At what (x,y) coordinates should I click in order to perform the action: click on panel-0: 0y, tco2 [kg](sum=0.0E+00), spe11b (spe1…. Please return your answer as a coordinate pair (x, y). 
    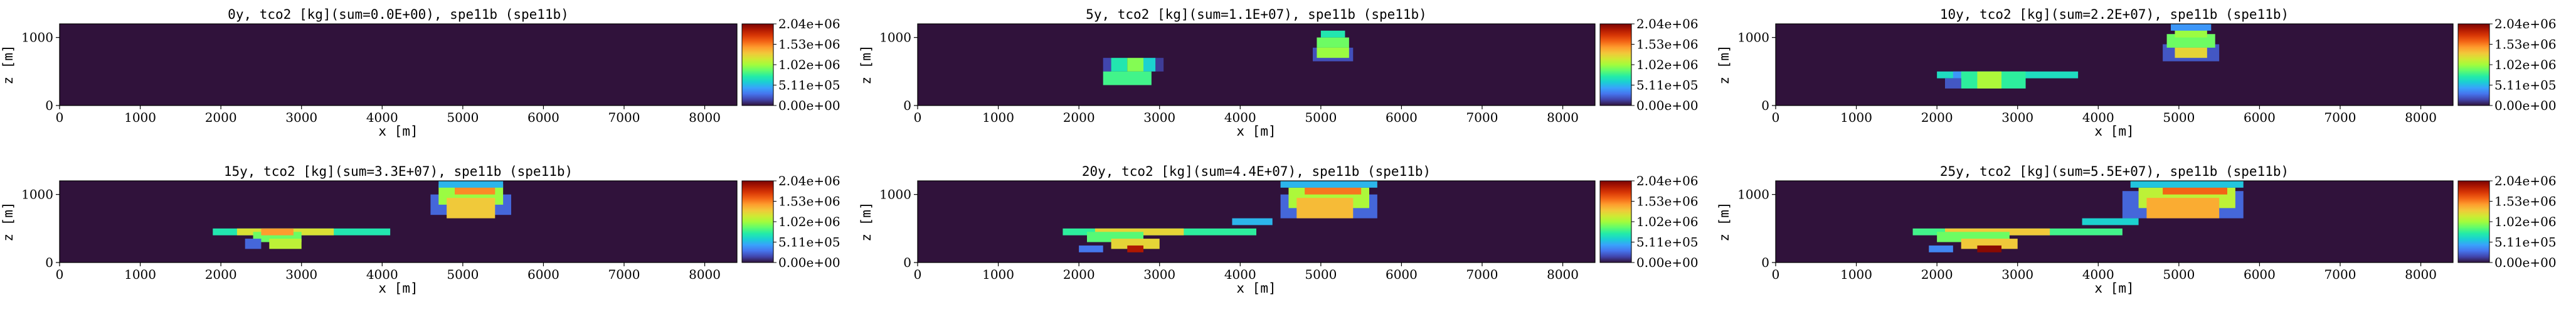
    Looking at the image, I should click on (420, 73).